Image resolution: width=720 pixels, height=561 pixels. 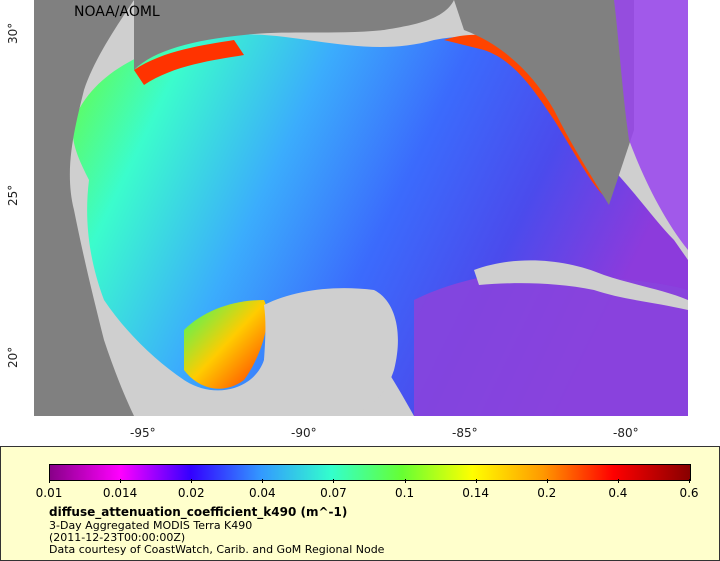 I want to click on y-tick-20: 20°, so click(x=13, y=357).